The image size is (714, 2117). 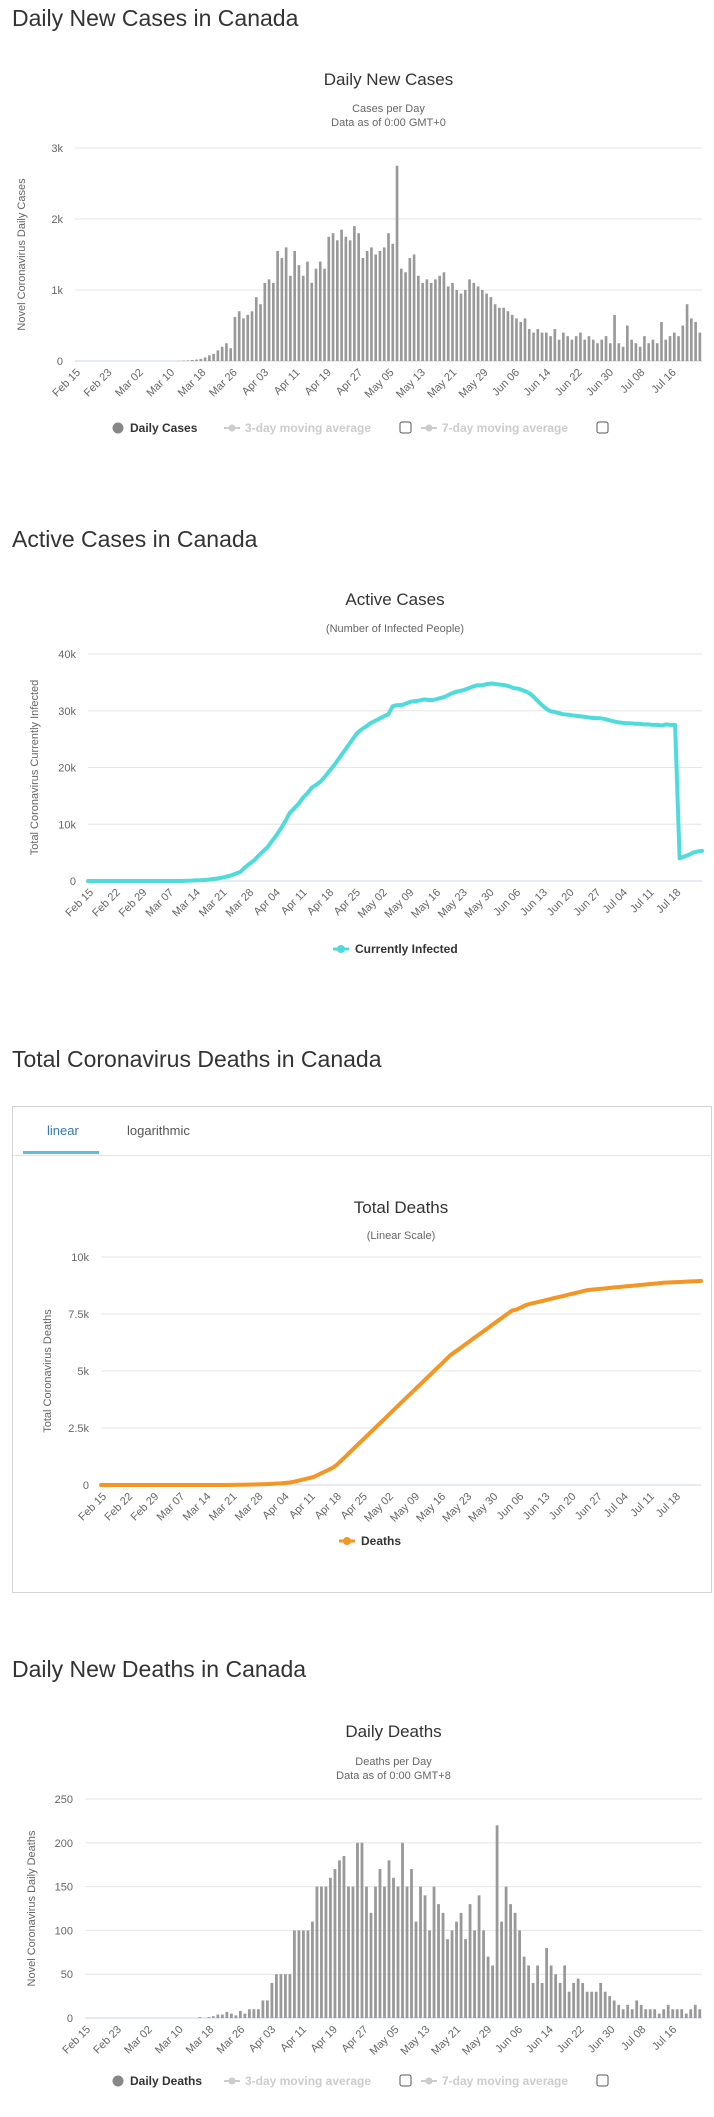 I want to click on x-tick-label: Apr 04, so click(x=275, y=1506).